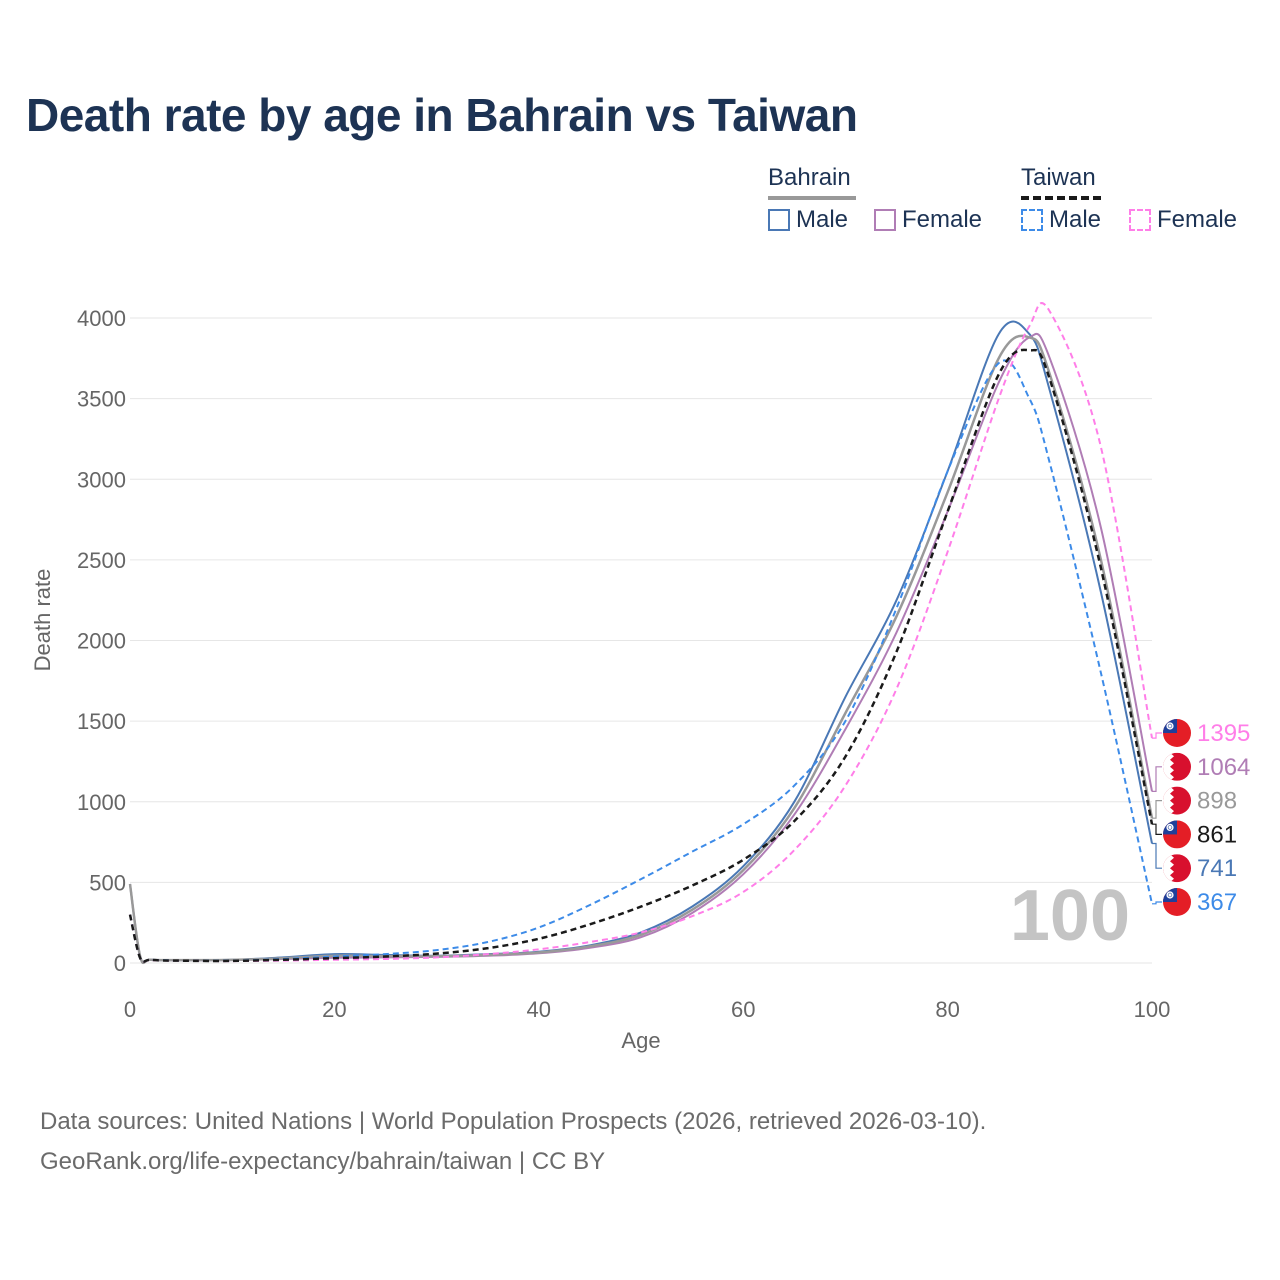 Image resolution: width=1280 pixels, height=1280 pixels. I want to click on x-axis-title: Age, so click(640, 1040).